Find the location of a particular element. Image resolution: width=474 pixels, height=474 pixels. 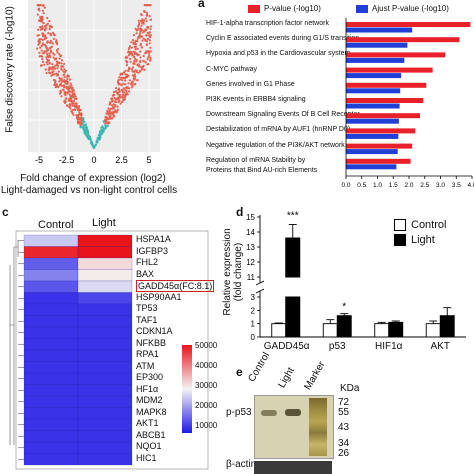

legend-adj-p-value: Ajust P-value (-log10) is located at coordinates (402, 8).